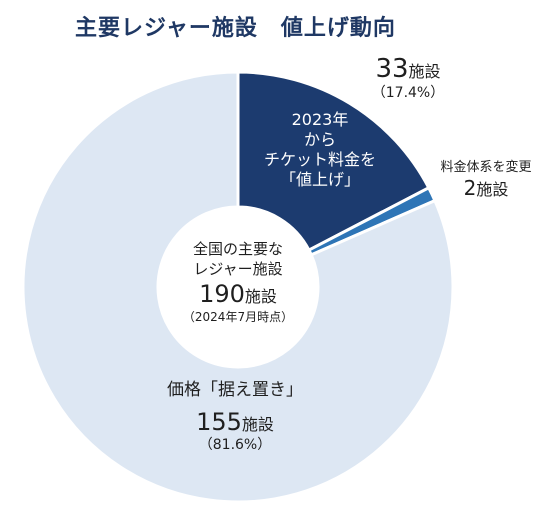  I want to click on kept-slice-label: 価格「据え置き」 155施設 （81.6%）, so click(235, 417).